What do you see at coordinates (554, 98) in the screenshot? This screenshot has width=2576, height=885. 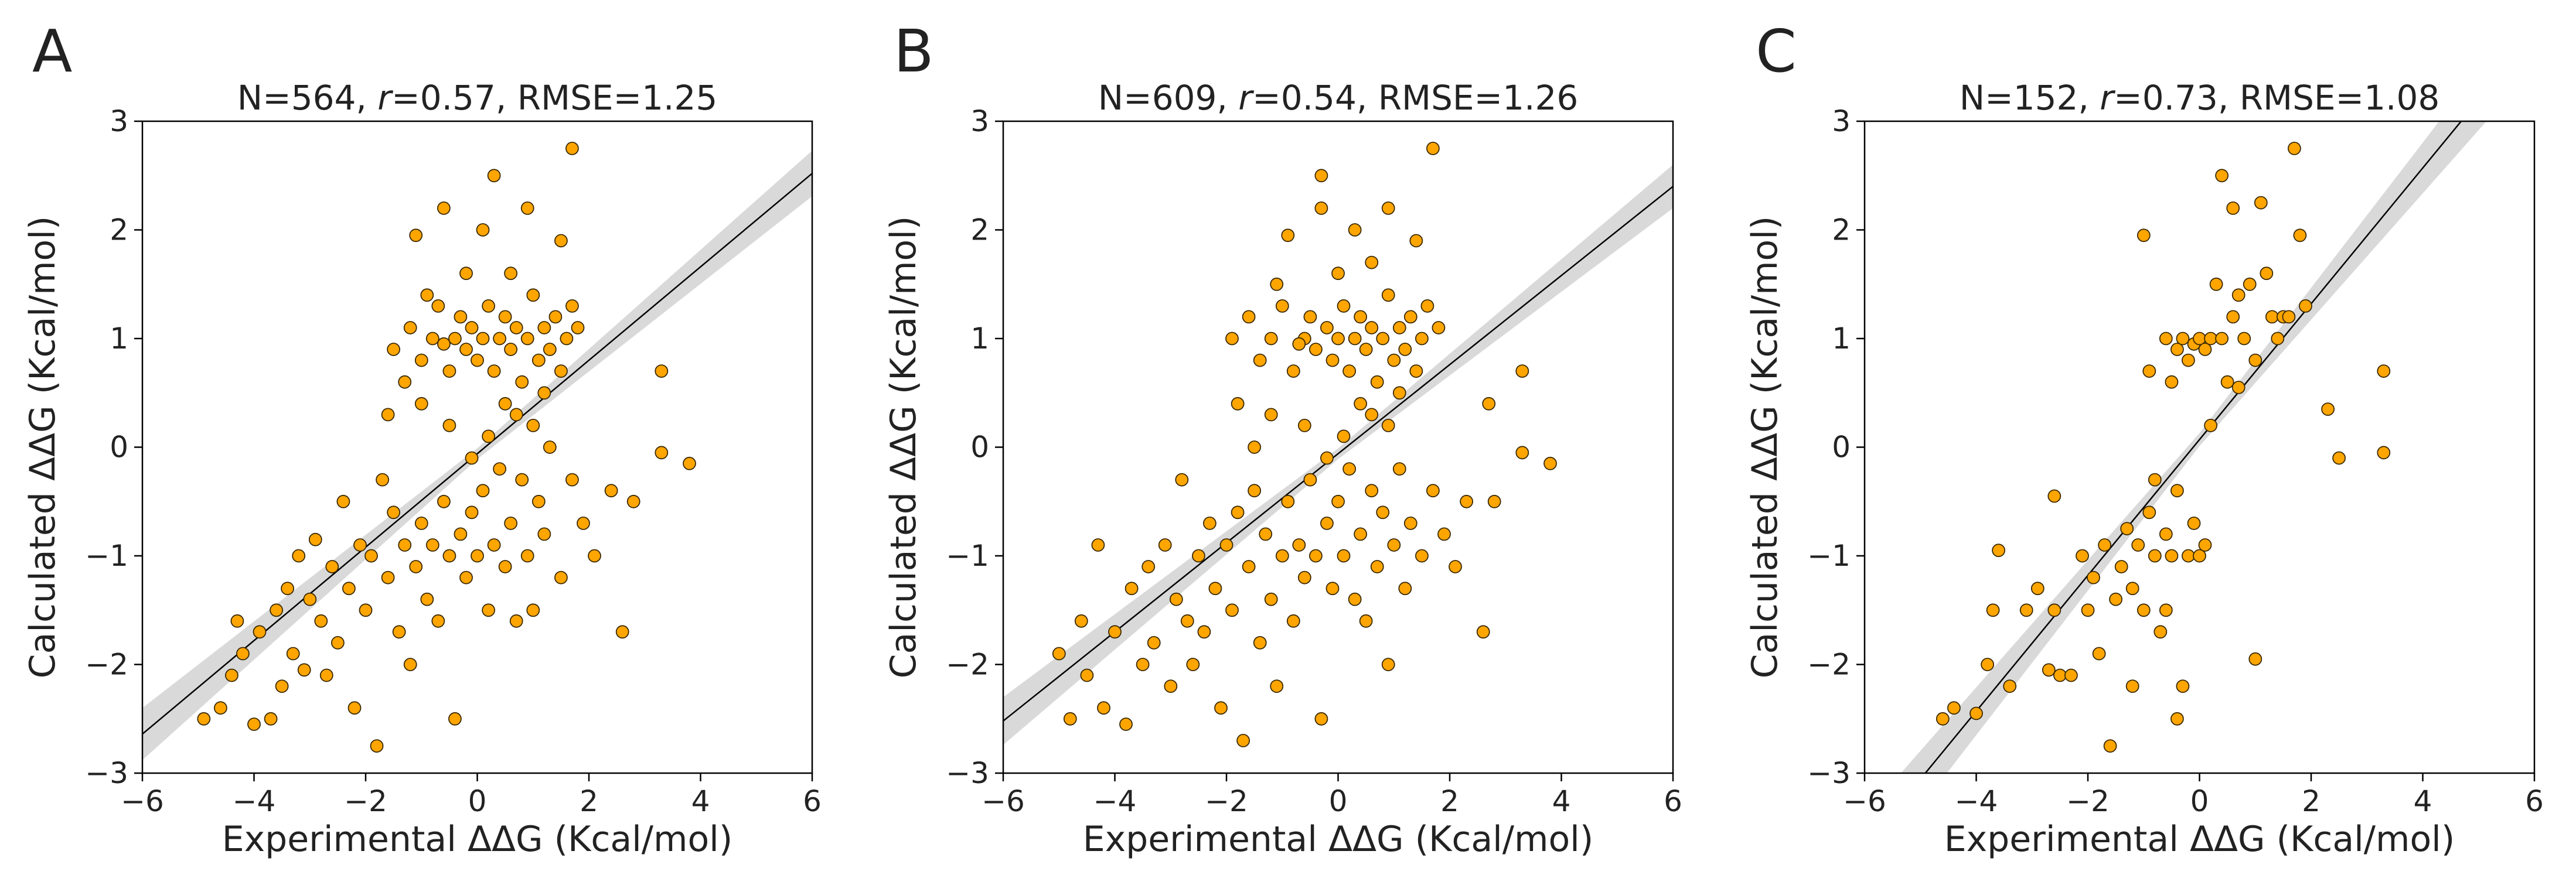 I see `title-suffix: =0.57, RMSE=1.25` at bounding box center [554, 98].